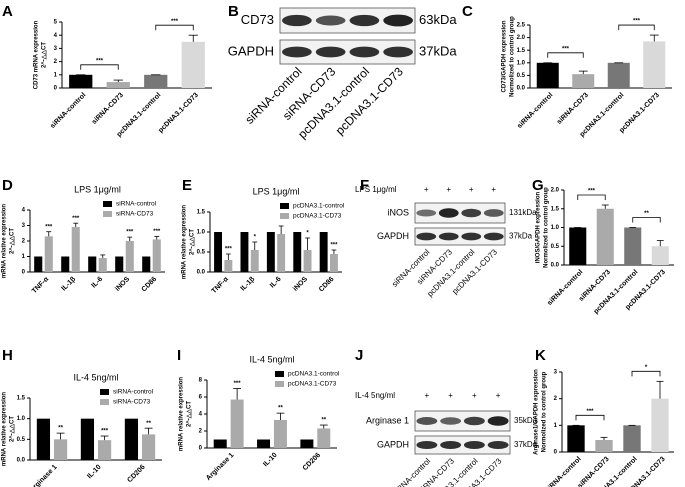 This screenshot has height=487, width=685. What do you see at coordinates (187, 185) in the screenshot?
I see `panel-label: E` at bounding box center [187, 185].